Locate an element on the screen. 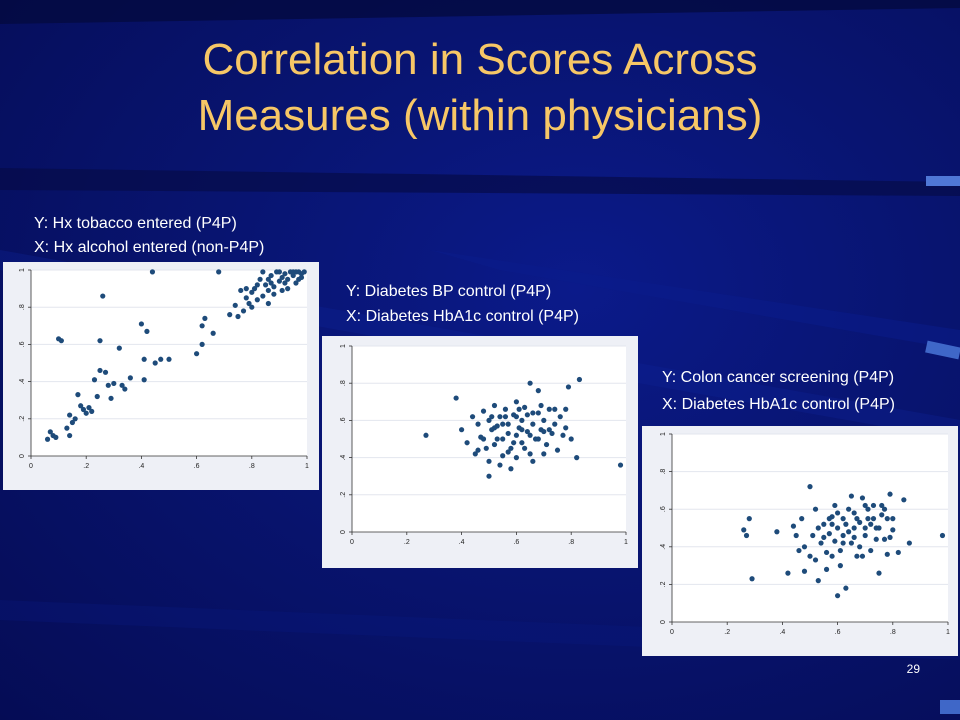 The image size is (960, 720). chart2-x-tick-label: .8 is located at coordinates (571, 542).